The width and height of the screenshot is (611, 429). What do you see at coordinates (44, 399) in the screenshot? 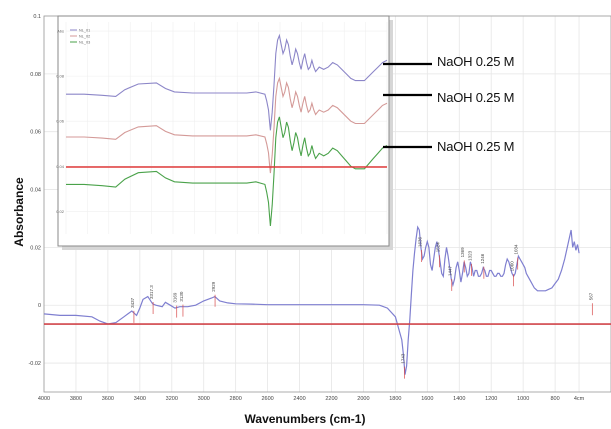
I see `x-tick-label: 4000` at bounding box center [44, 399].